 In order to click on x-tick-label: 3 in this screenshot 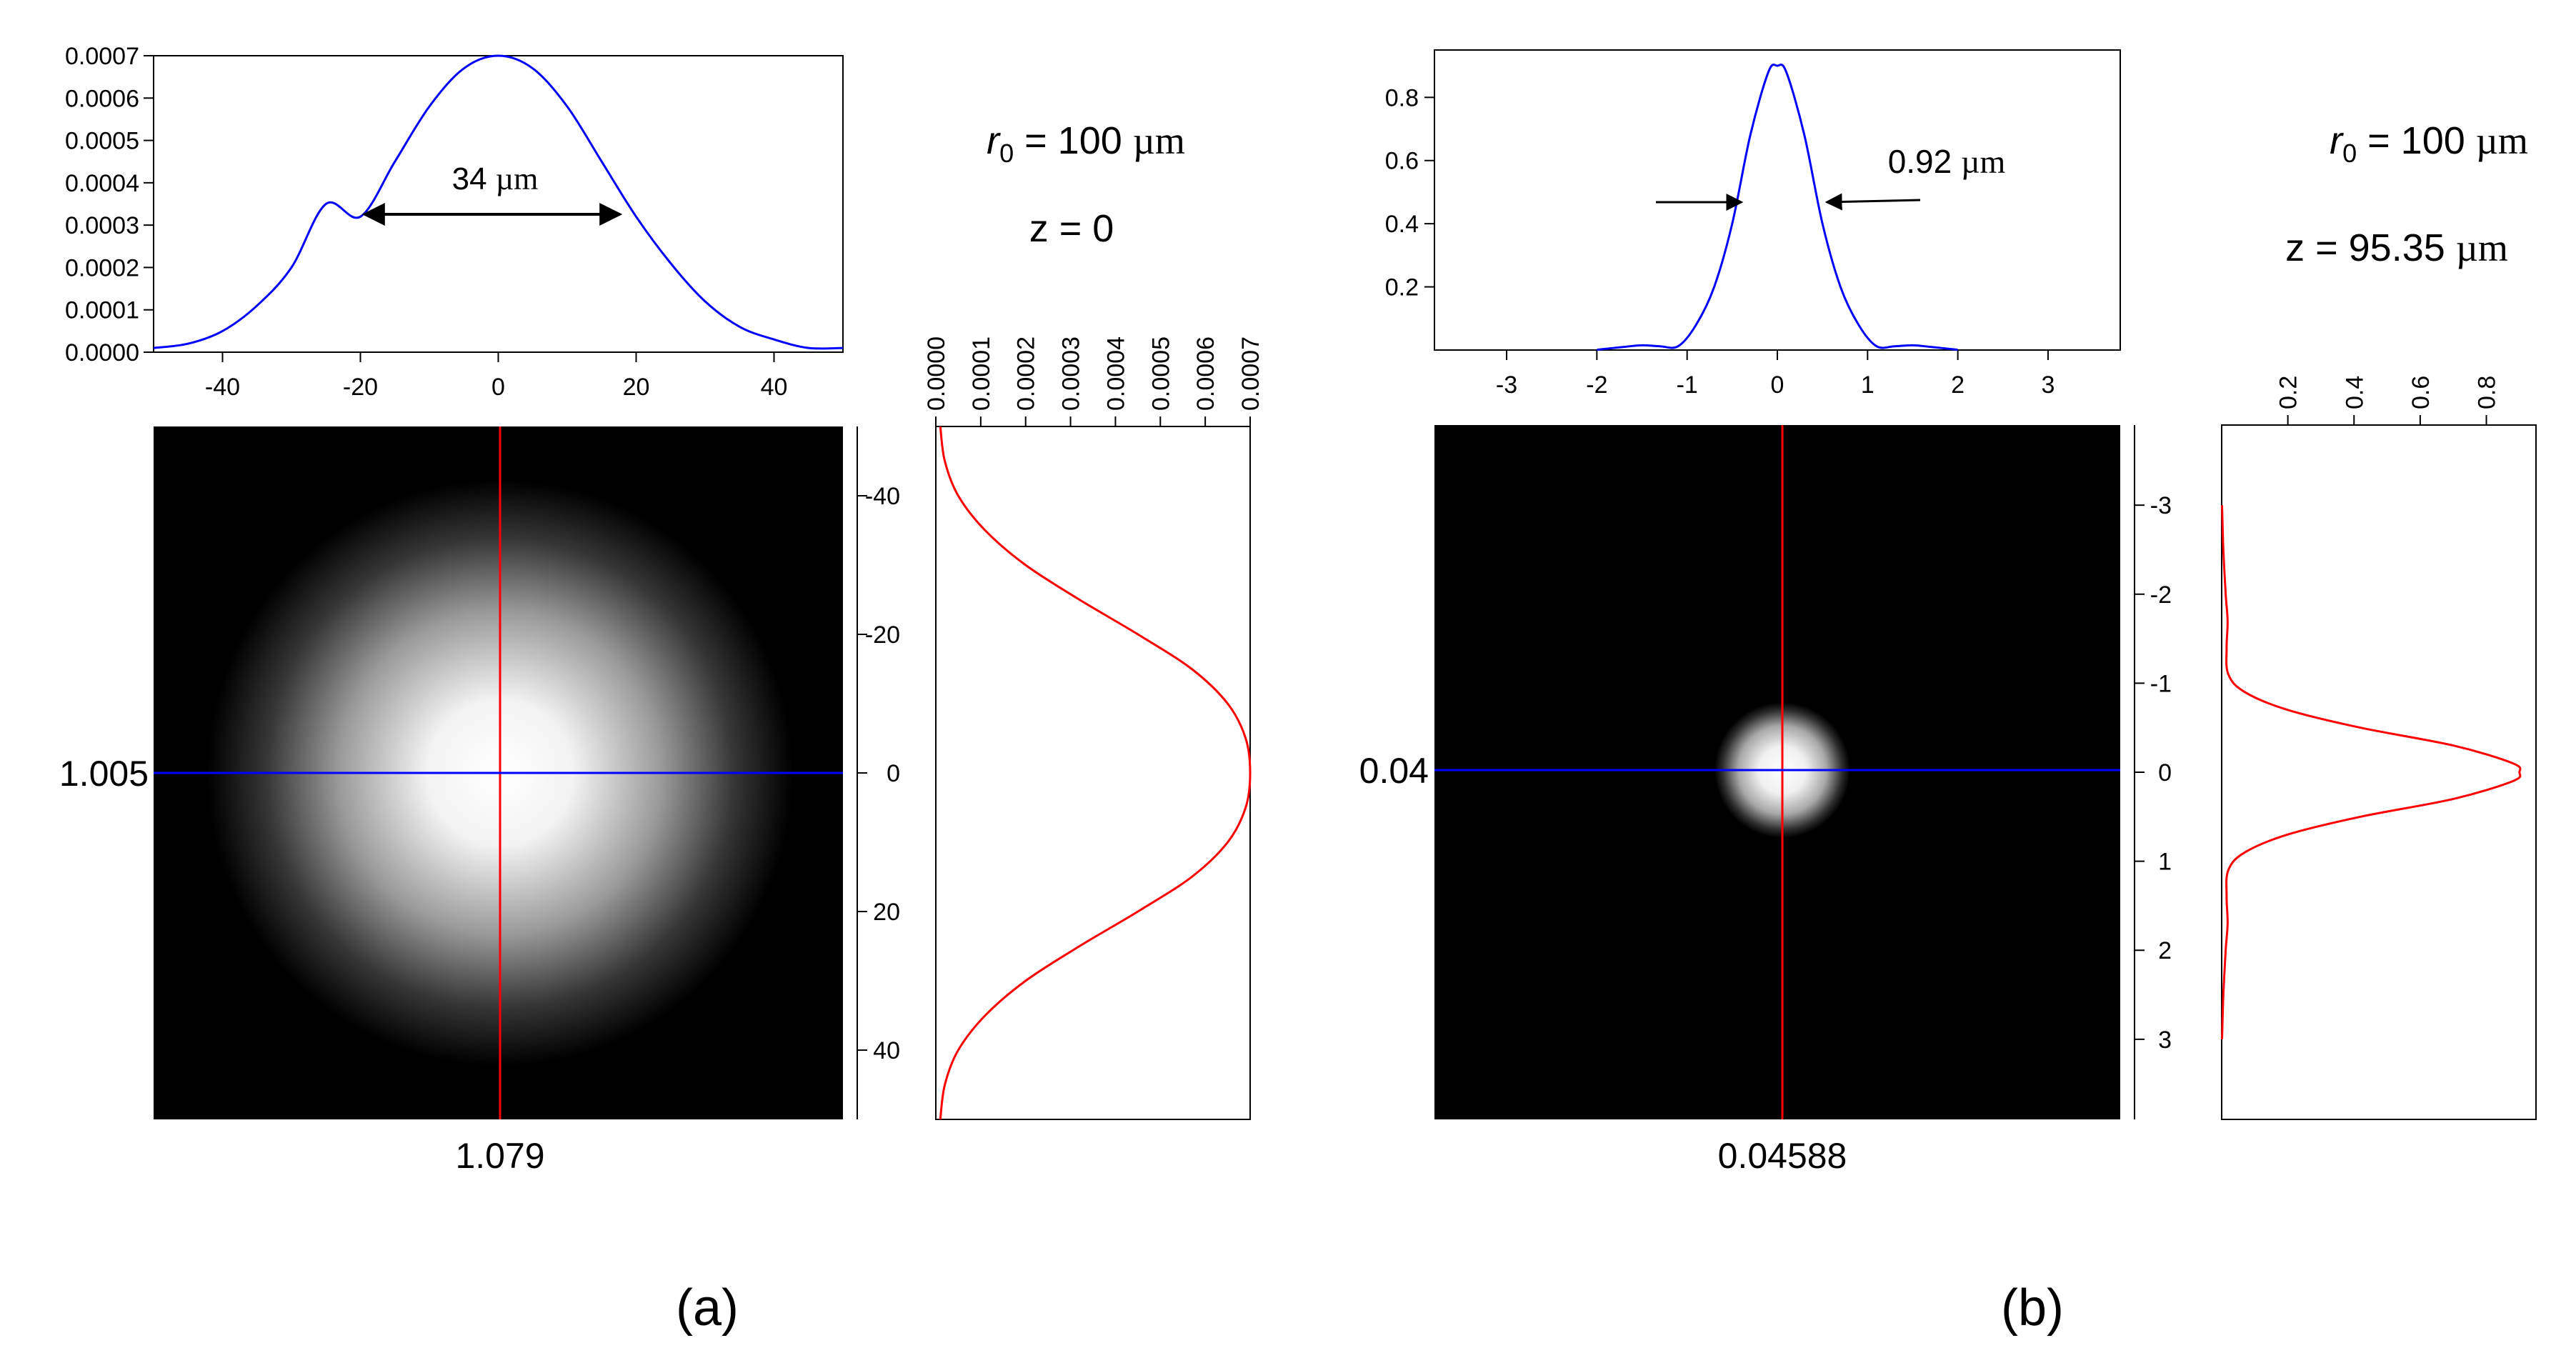, I will do `click(2048, 385)`.